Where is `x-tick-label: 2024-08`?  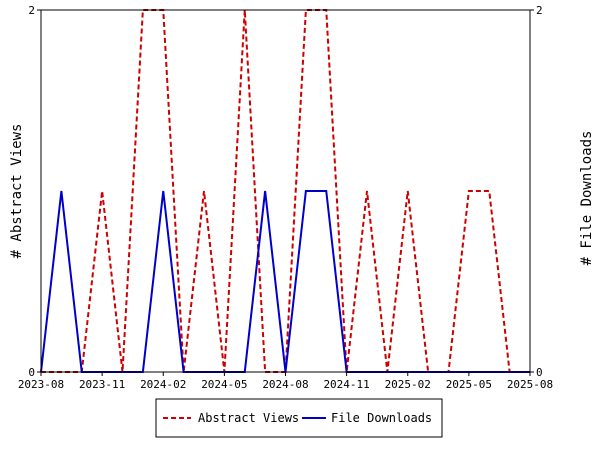 x-tick-label: 2024-08 is located at coordinates (285, 384).